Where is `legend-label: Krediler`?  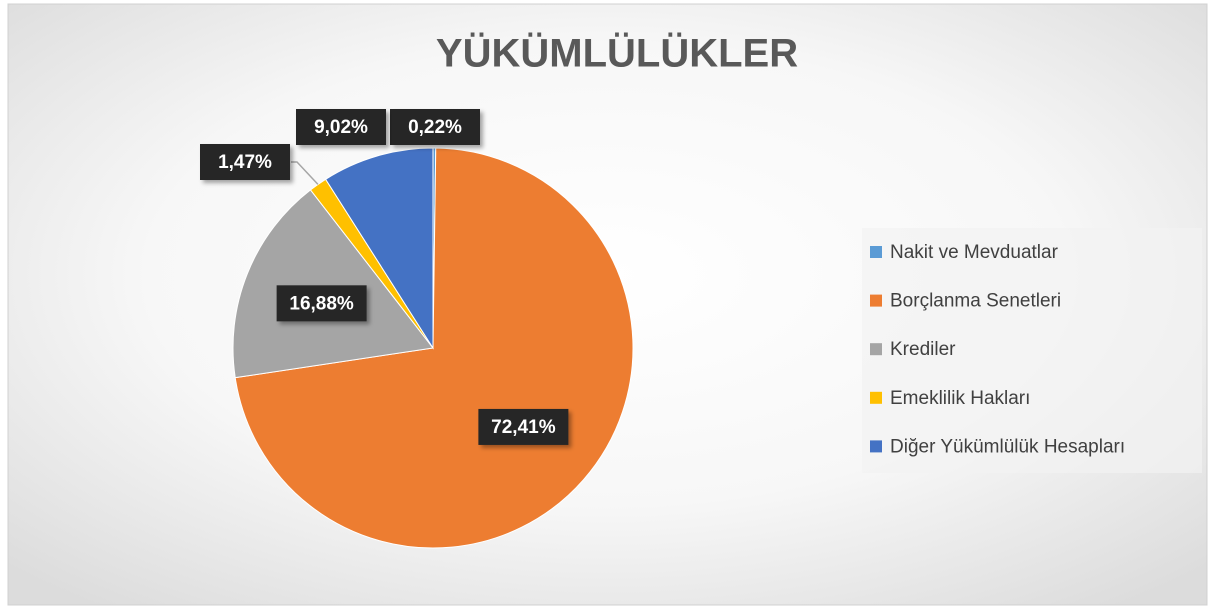
legend-label: Krediler is located at coordinates (923, 349).